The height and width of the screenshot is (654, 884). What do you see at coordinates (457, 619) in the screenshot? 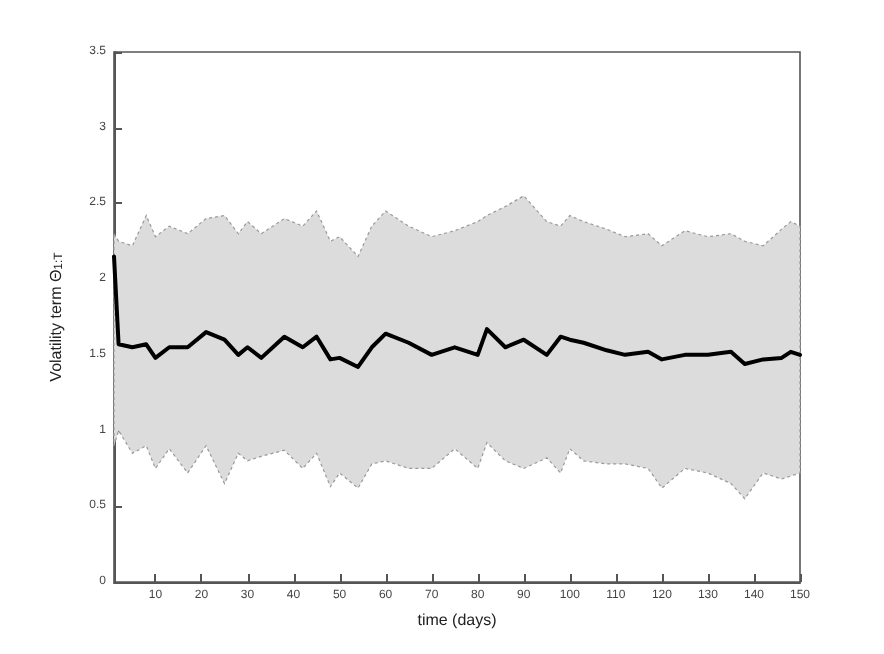
I see `x-axis-title: time (days)` at bounding box center [457, 619].